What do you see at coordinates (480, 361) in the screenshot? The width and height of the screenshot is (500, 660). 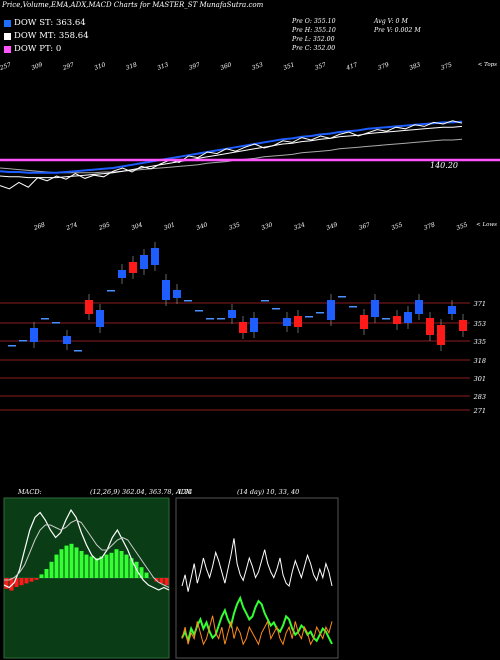 I see `level-label: 318` at bounding box center [480, 361].